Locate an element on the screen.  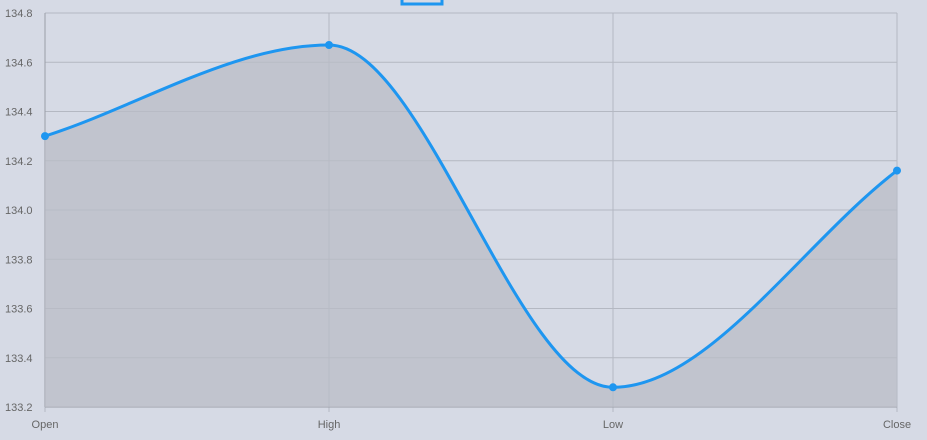
x-tick-label: Low is located at coordinates (613, 425).